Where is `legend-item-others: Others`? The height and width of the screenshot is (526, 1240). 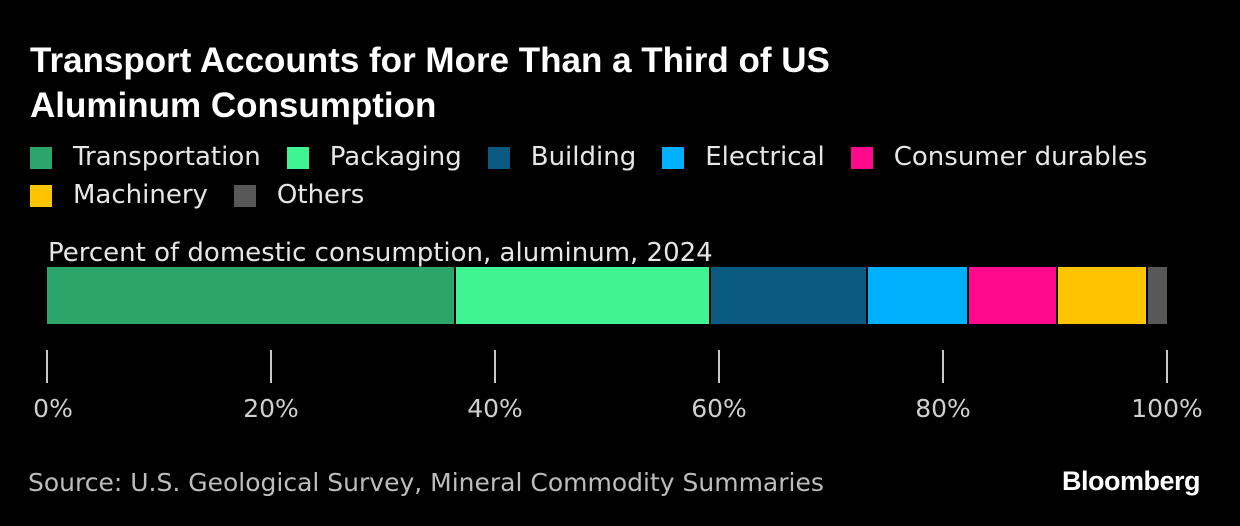
legend-item-others: Others is located at coordinates (299, 195).